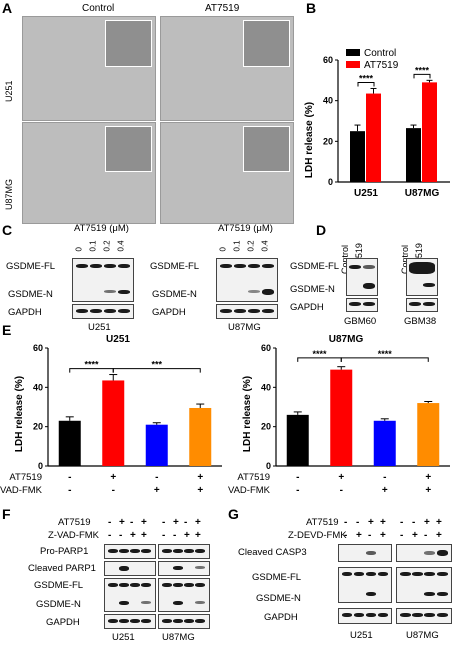  What do you see at coordinates (253, 477) in the screenshot?
I see `chart-e-u87mg-row-at7519: AT7519` at bounding box center [253, 477].